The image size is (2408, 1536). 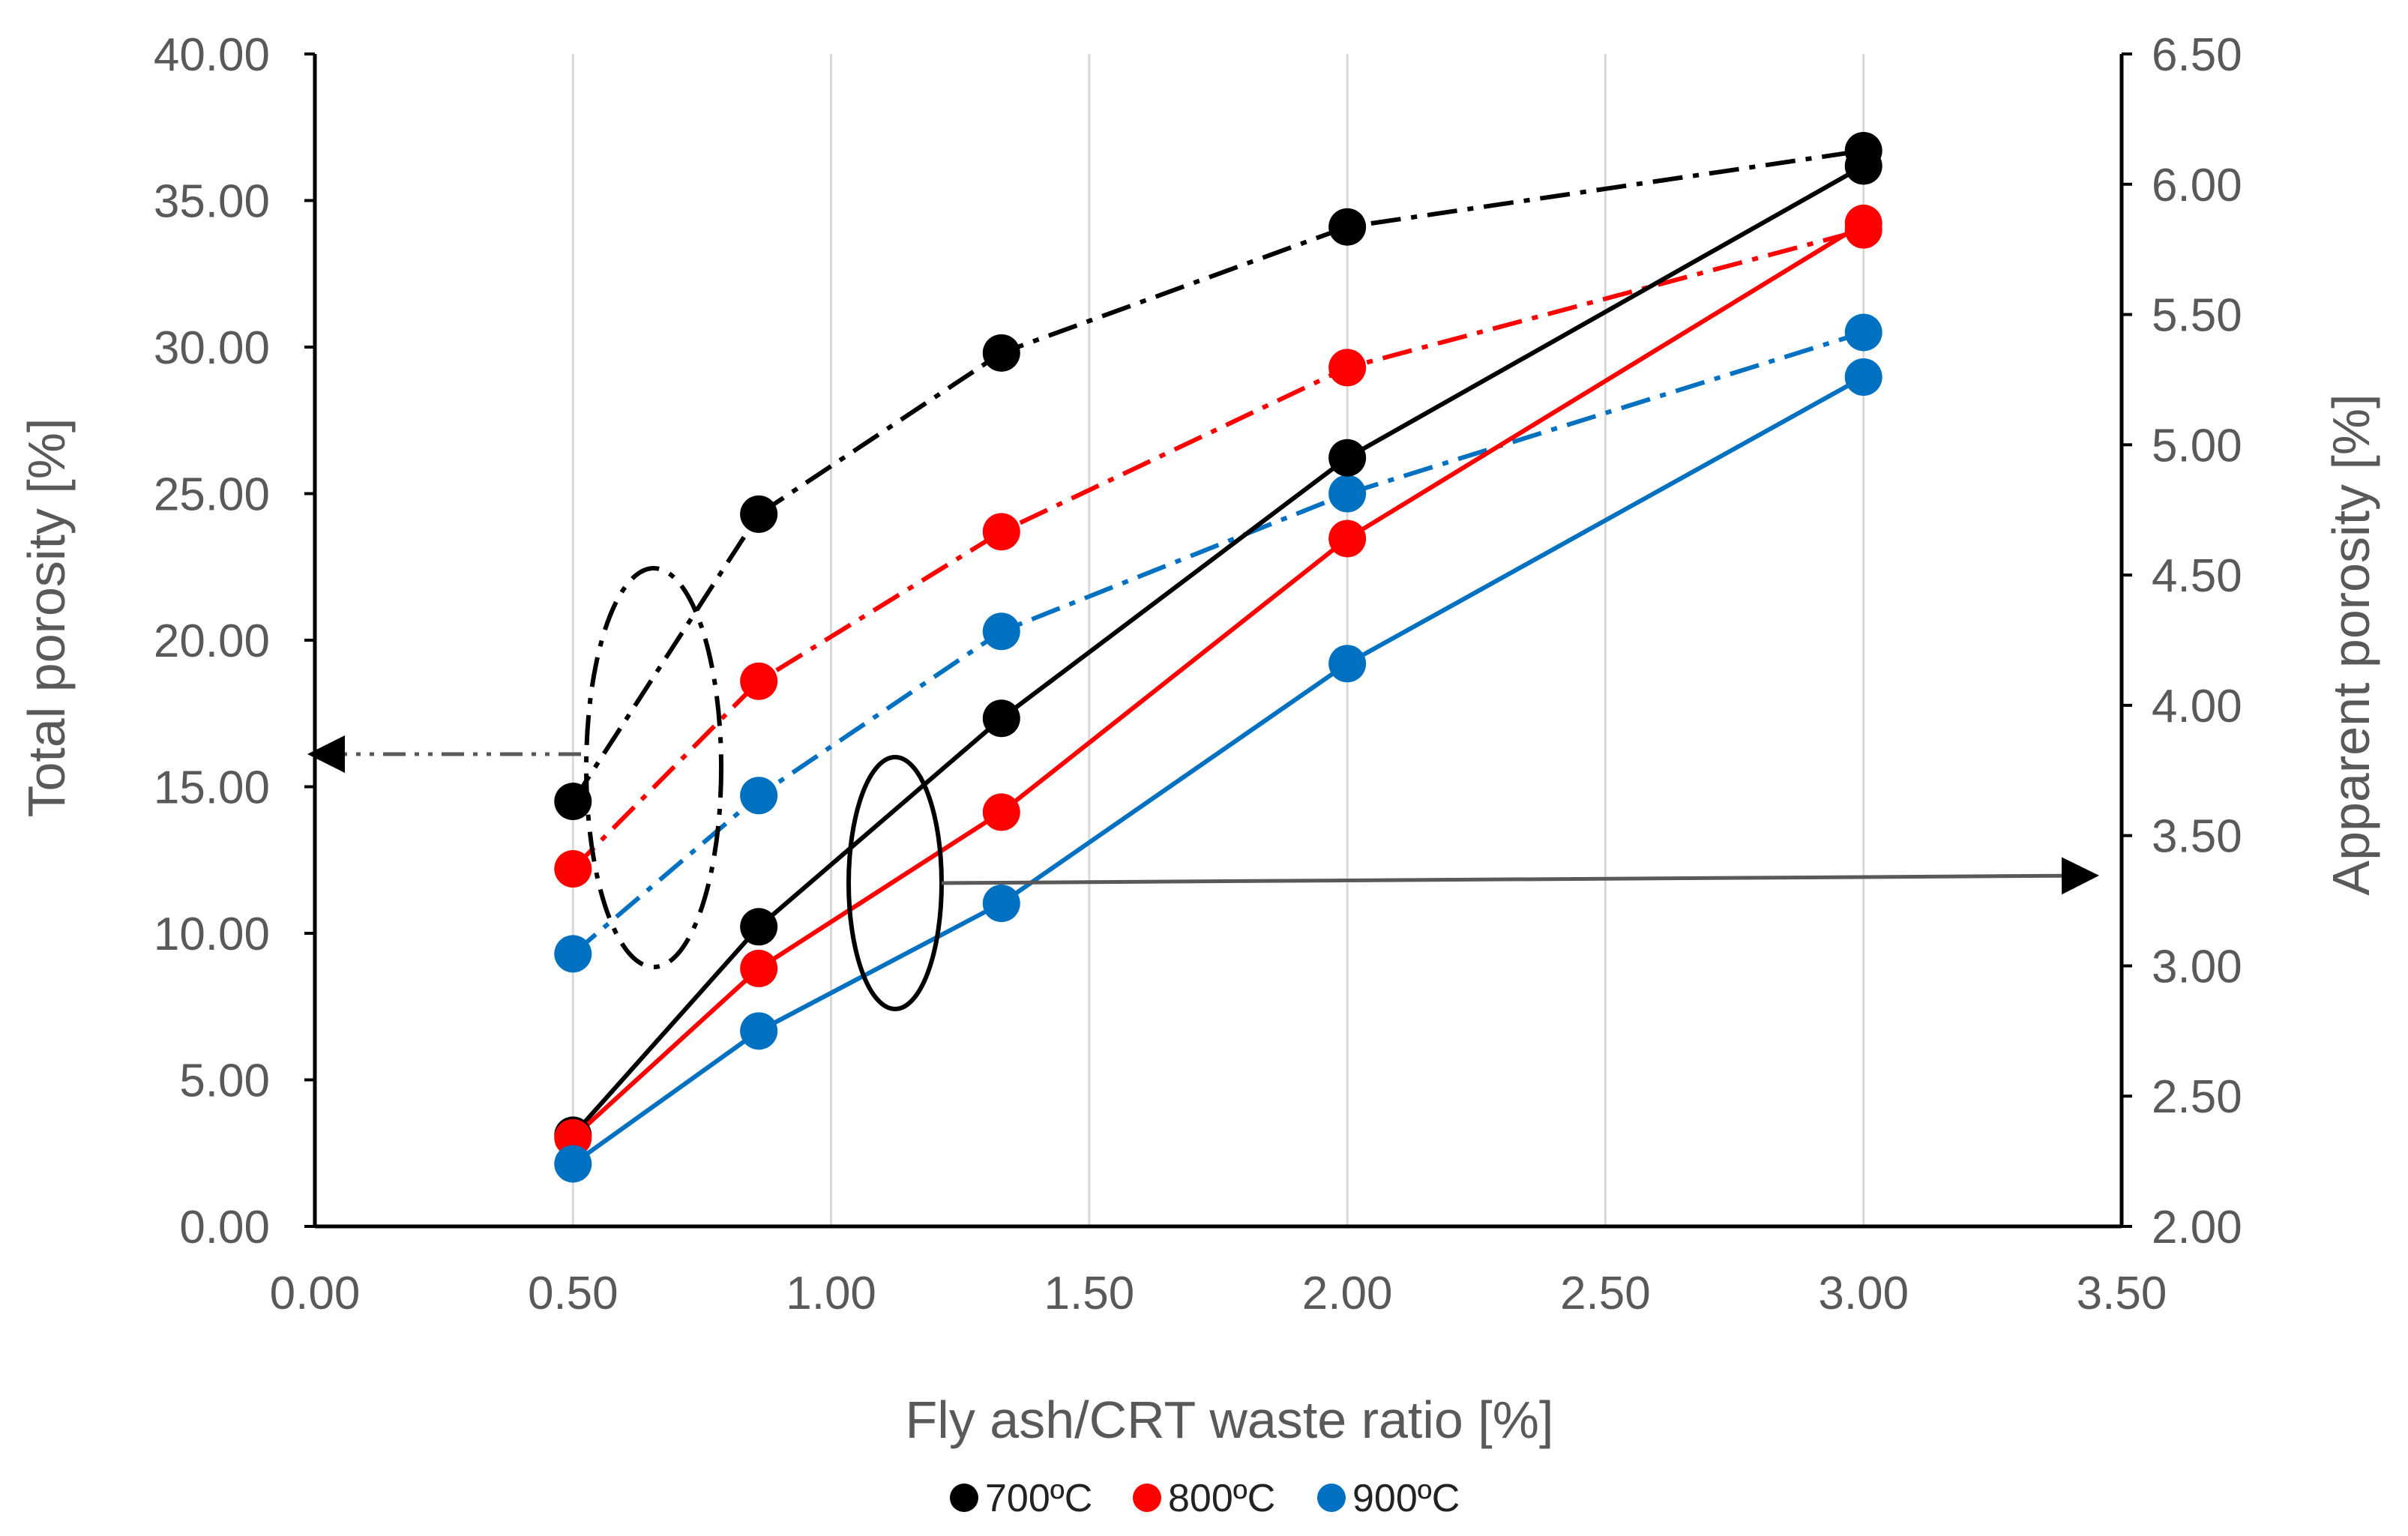 I want to click on x-tick-label: 0.00, so click(x=315, y=1293).